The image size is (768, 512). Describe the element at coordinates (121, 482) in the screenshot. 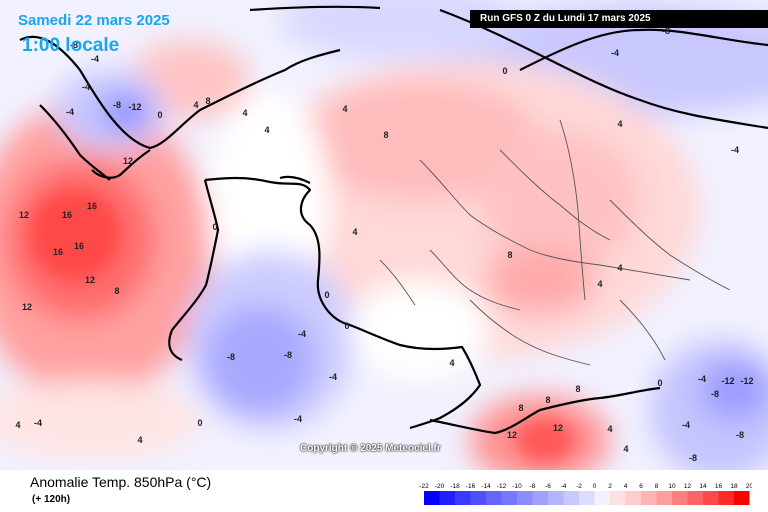

I see `parameter-title: Anomalie Temp. 850hPa (°C)` at that location.